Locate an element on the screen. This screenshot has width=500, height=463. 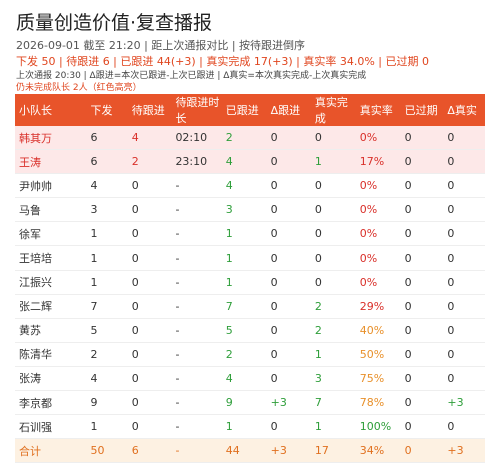
row: 陈清华 2 0-2 0 1 50% 0 0 is located at coordinates (250, 354).